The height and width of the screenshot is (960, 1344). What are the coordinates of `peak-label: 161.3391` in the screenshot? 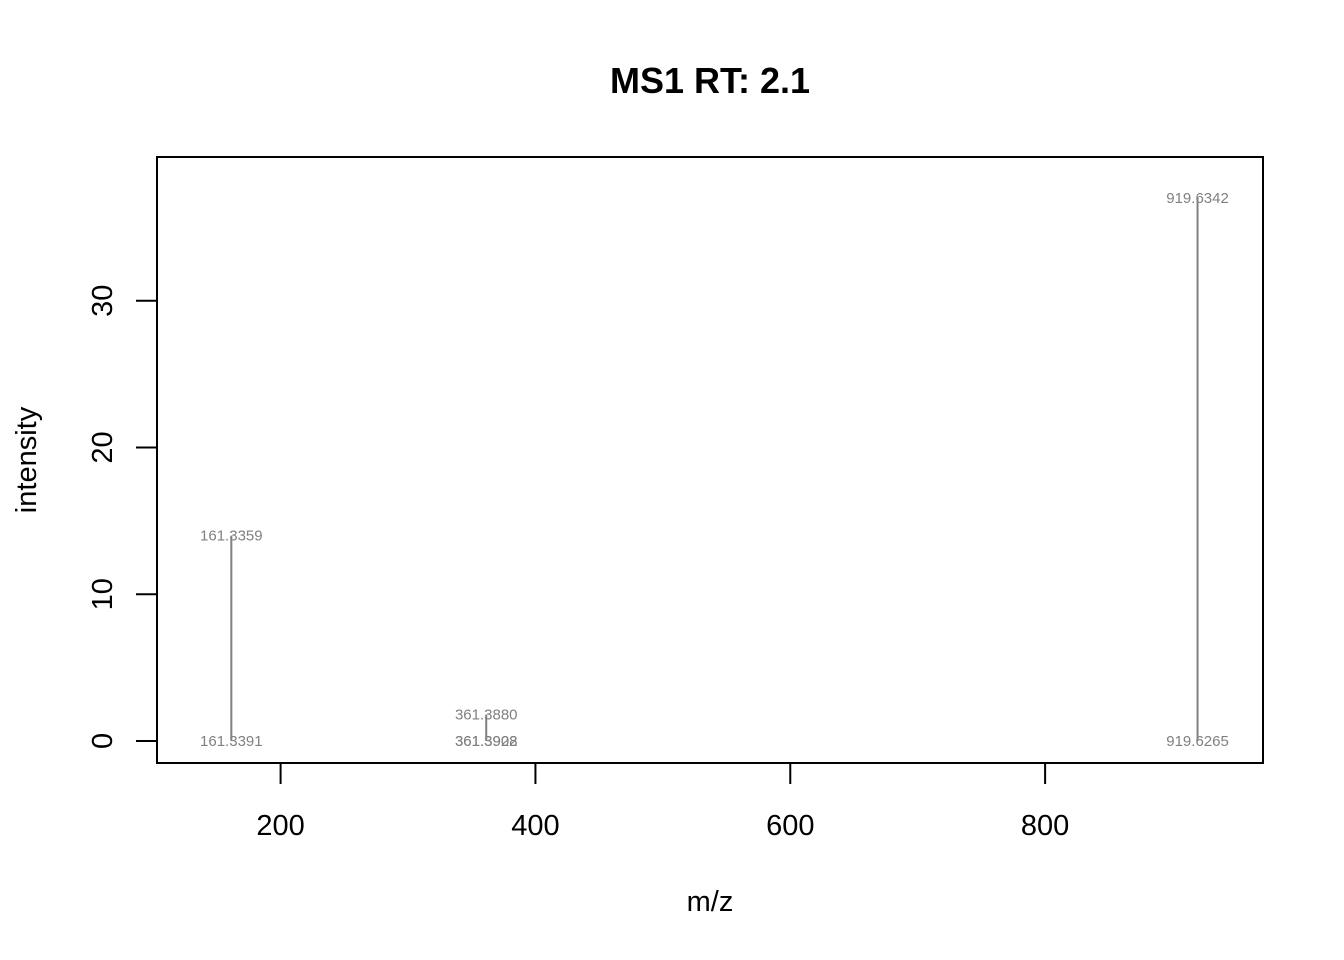 It's located at (231, 741).